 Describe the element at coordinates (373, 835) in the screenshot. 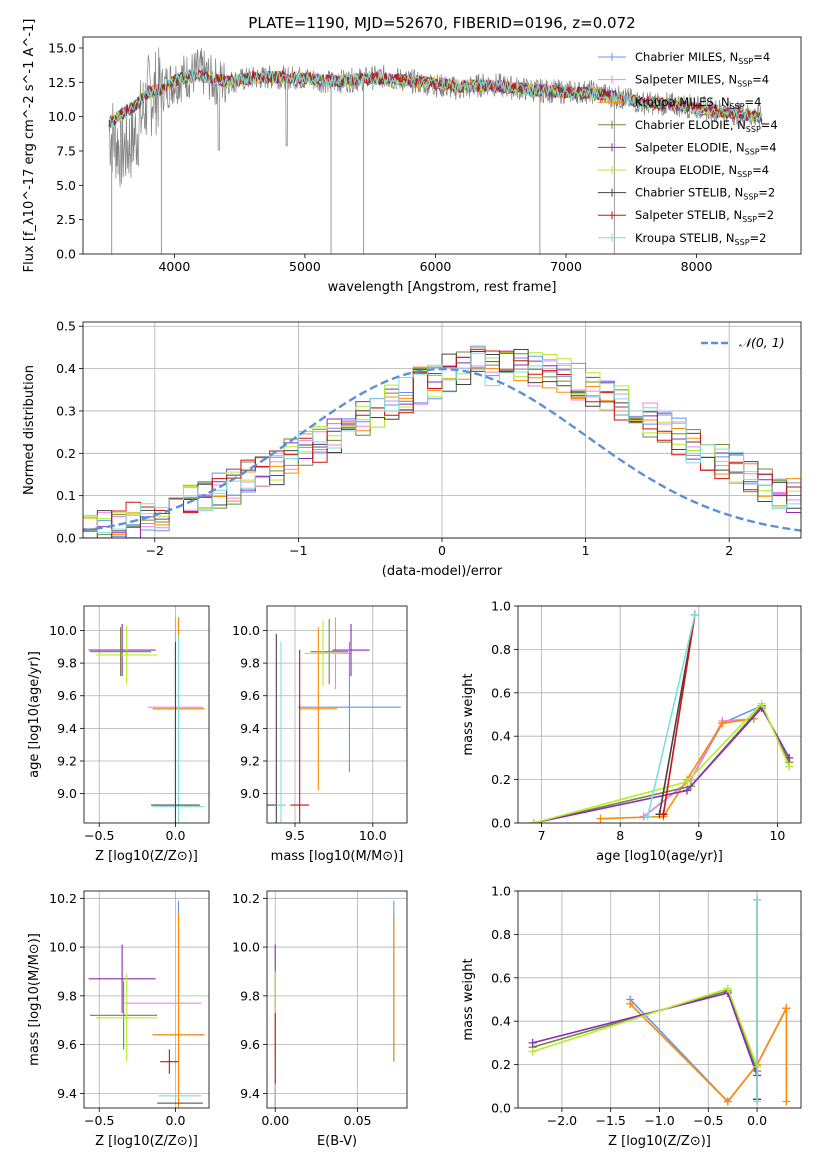

I see `x-tick-label: 10.0` at that location.